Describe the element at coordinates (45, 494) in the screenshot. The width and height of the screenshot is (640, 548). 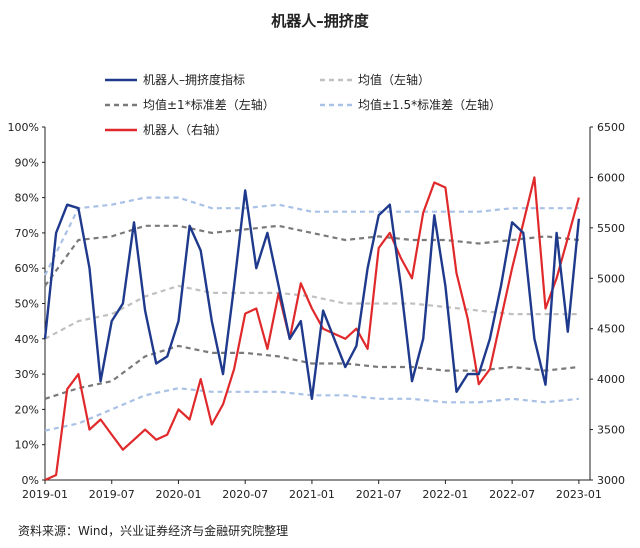
I see `x-tick-label: 2019-01` at that location.